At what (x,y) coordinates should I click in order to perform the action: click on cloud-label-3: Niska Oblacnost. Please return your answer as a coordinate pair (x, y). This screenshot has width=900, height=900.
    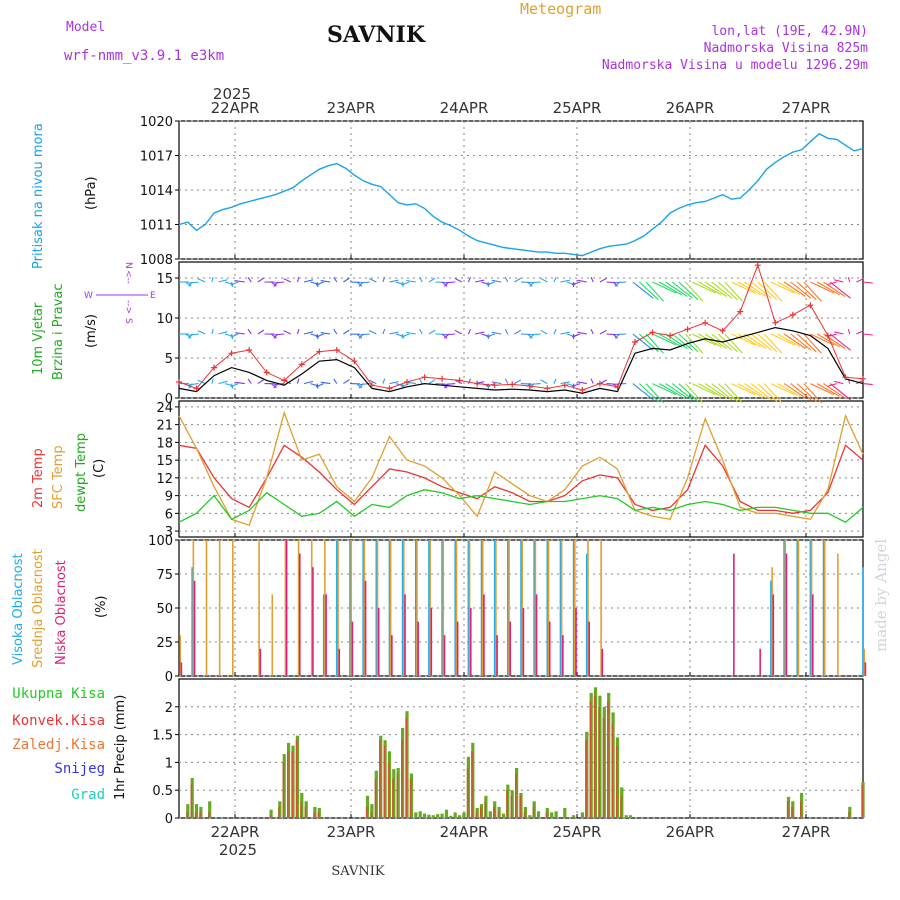
    Looking at the image, I should click on (61, 612).